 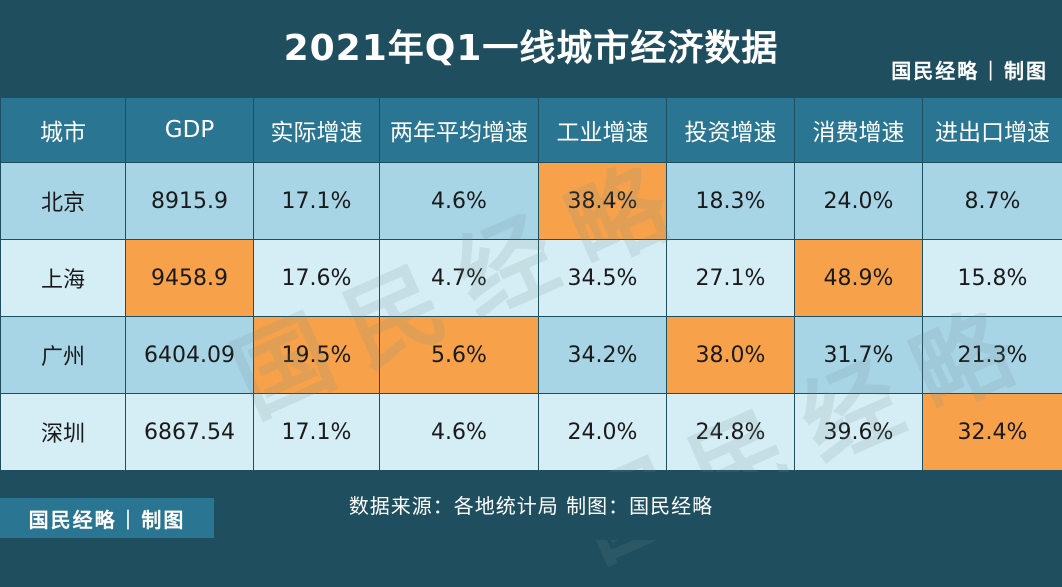 I want to click on table-row: 上海 9458.9 17.6% 4.7% 34.5% 27.1% 48.9% 15.8%, so click(x=531, y=278).